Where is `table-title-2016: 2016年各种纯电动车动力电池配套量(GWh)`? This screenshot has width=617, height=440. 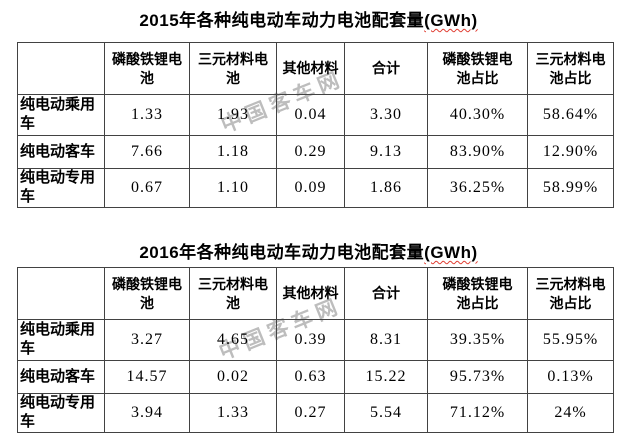
table-title-2016: 2016年各种纯电动车动力电池配套量(GWh) is located at coordinates (308, 250).